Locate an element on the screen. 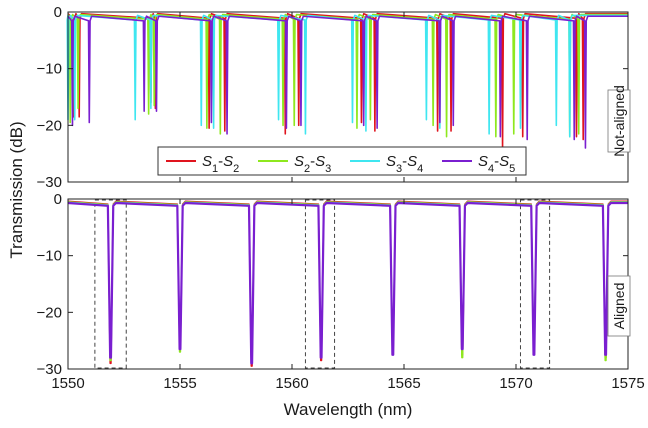  top-ytick-label: 0 is located at coordinates (58, 12).